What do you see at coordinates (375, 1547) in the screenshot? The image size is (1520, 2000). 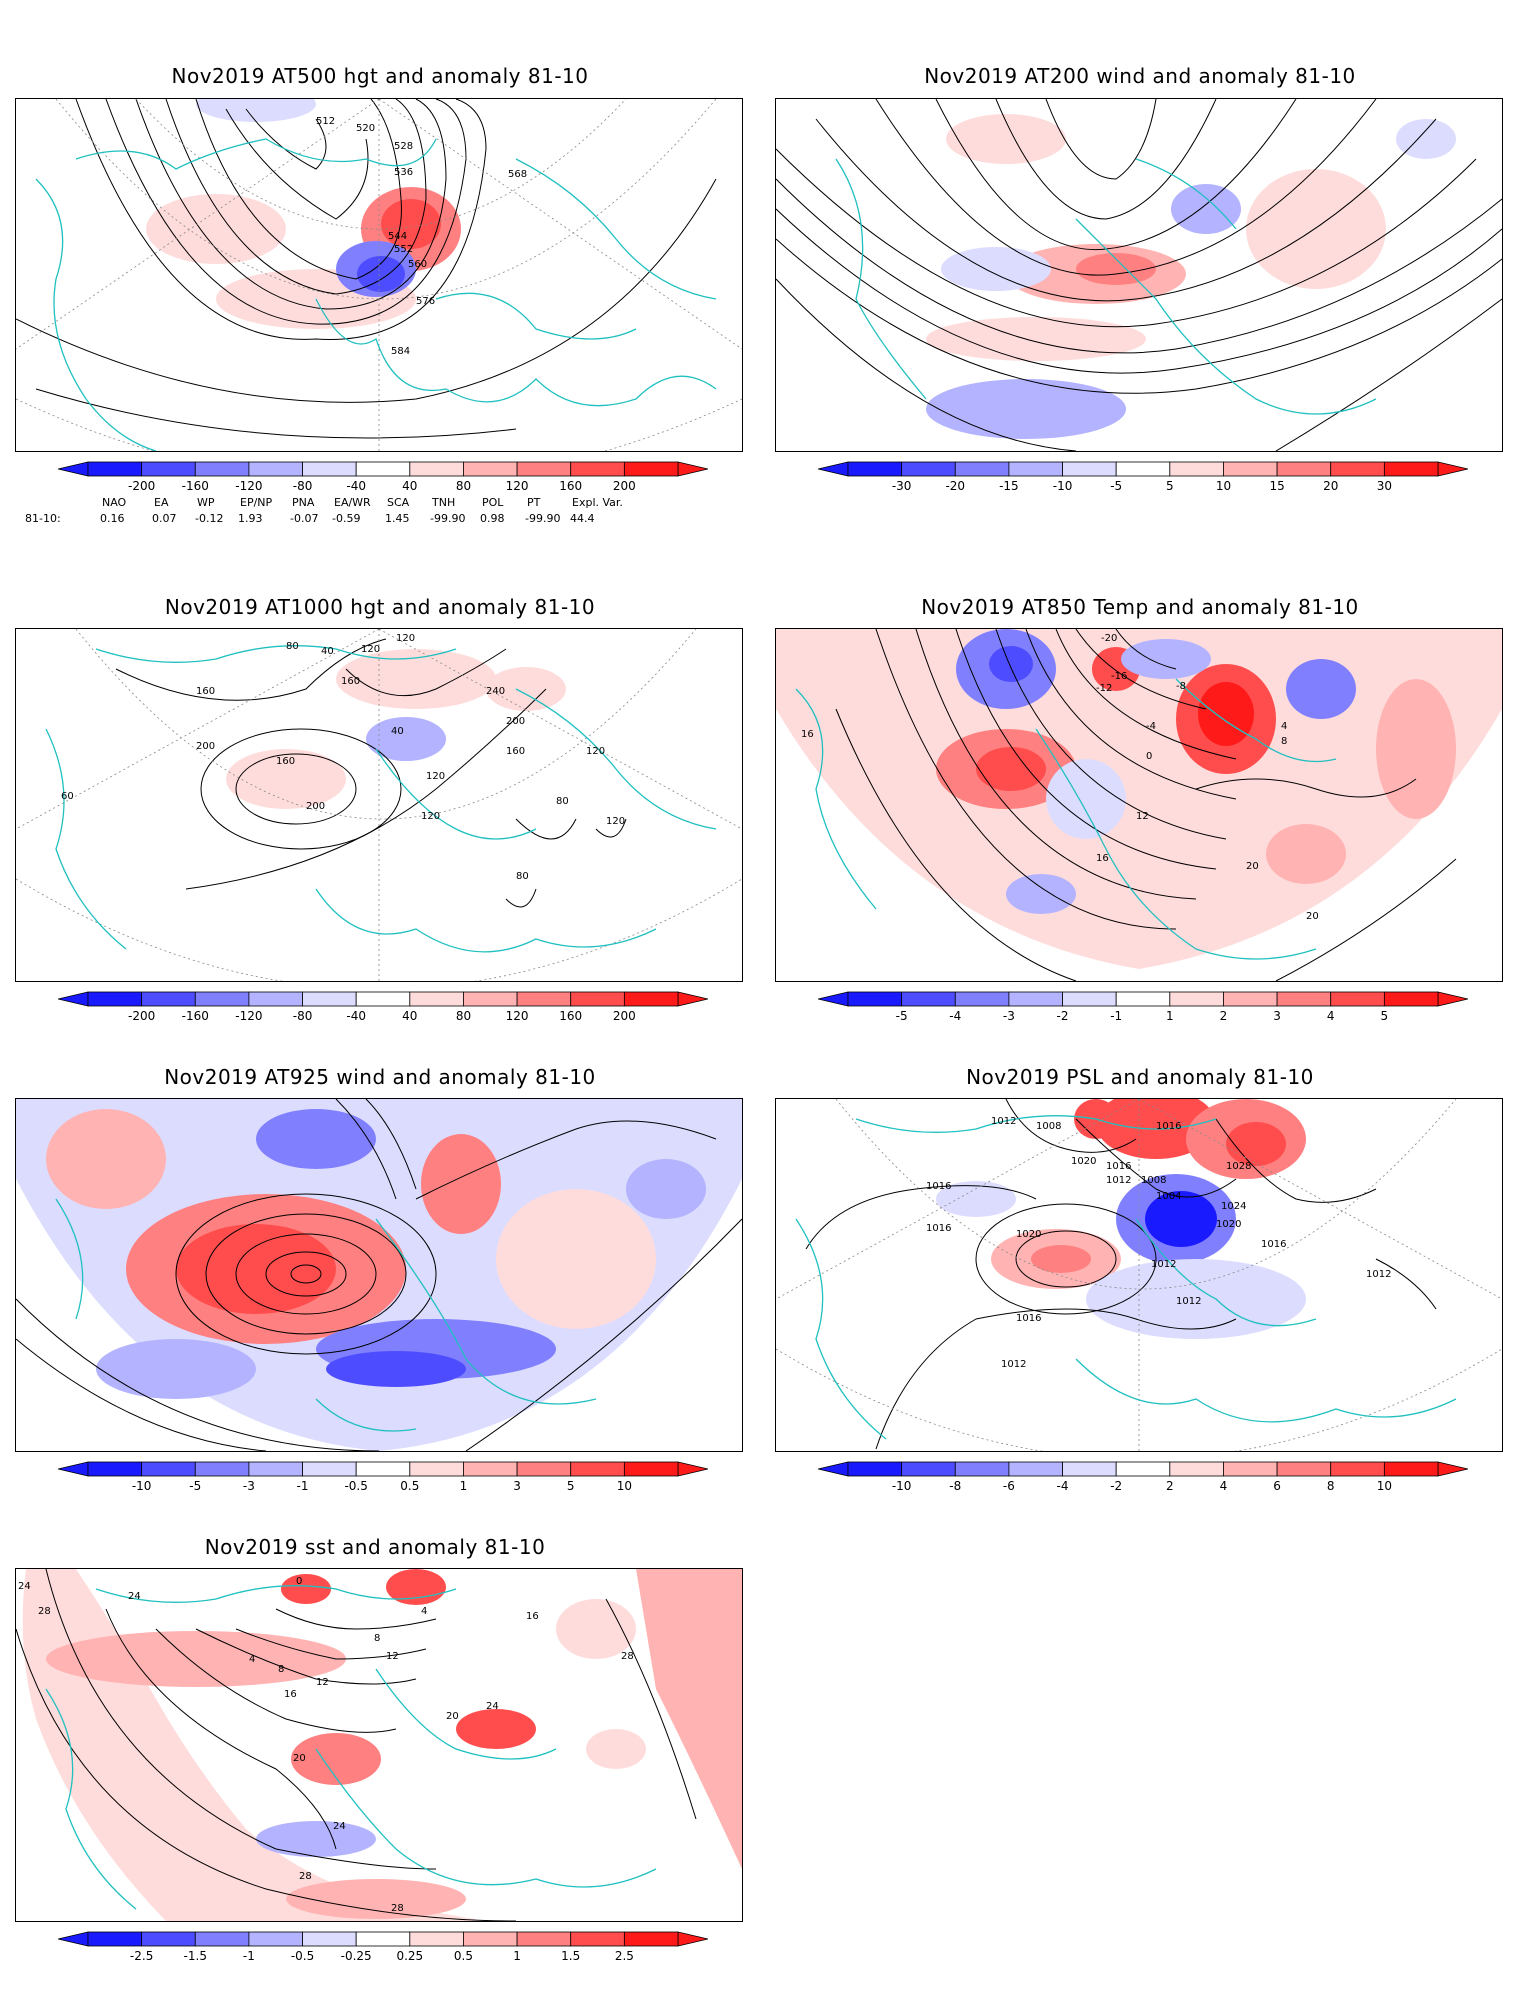 I see `panel-title: Nov2019 sst and anomaly 81-10` at bounding box center [375, 1547].